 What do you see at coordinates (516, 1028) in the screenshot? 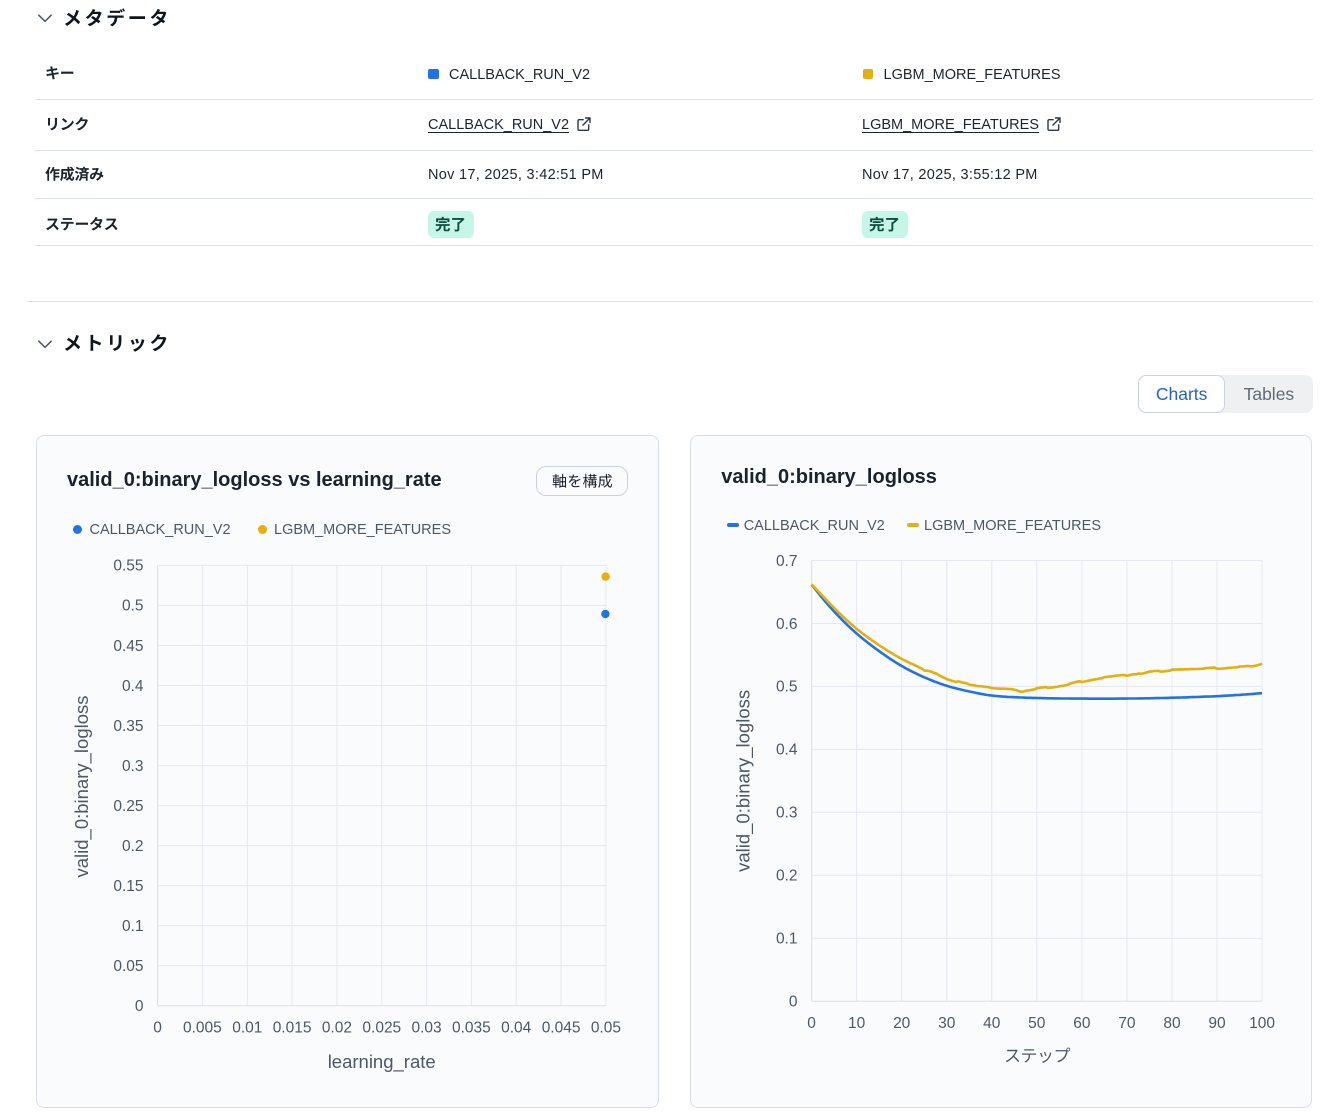
I see `svg-text: 0.04` at bounding box center [516, 1028].